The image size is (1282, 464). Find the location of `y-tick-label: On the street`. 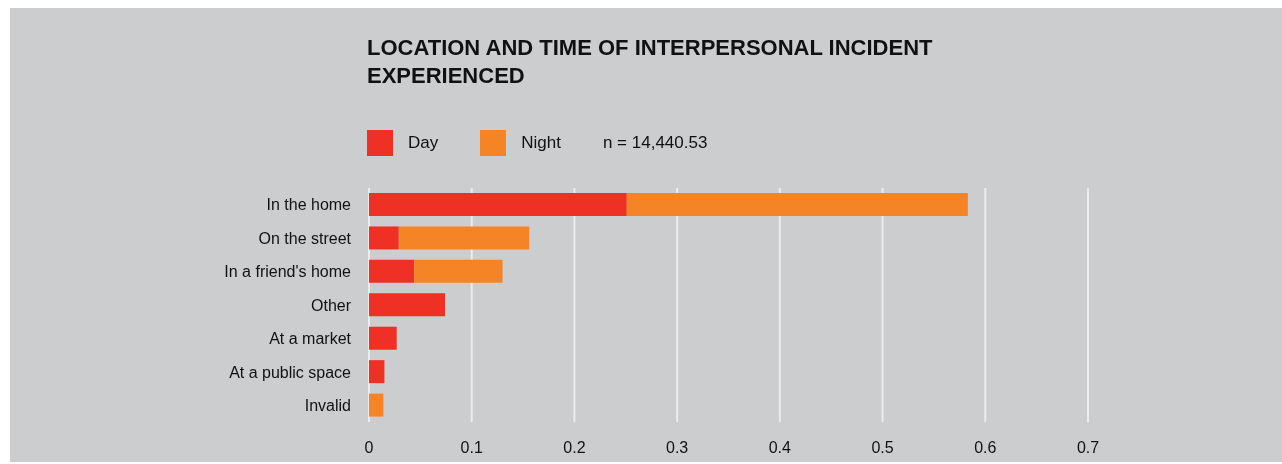

y-tick-label: On the street is located at coordinates (305, 238).